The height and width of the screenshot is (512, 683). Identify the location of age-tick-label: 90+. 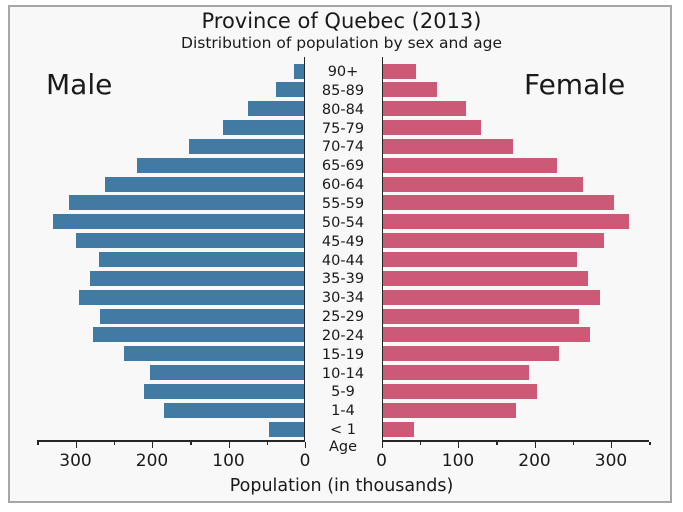
(343, 72).